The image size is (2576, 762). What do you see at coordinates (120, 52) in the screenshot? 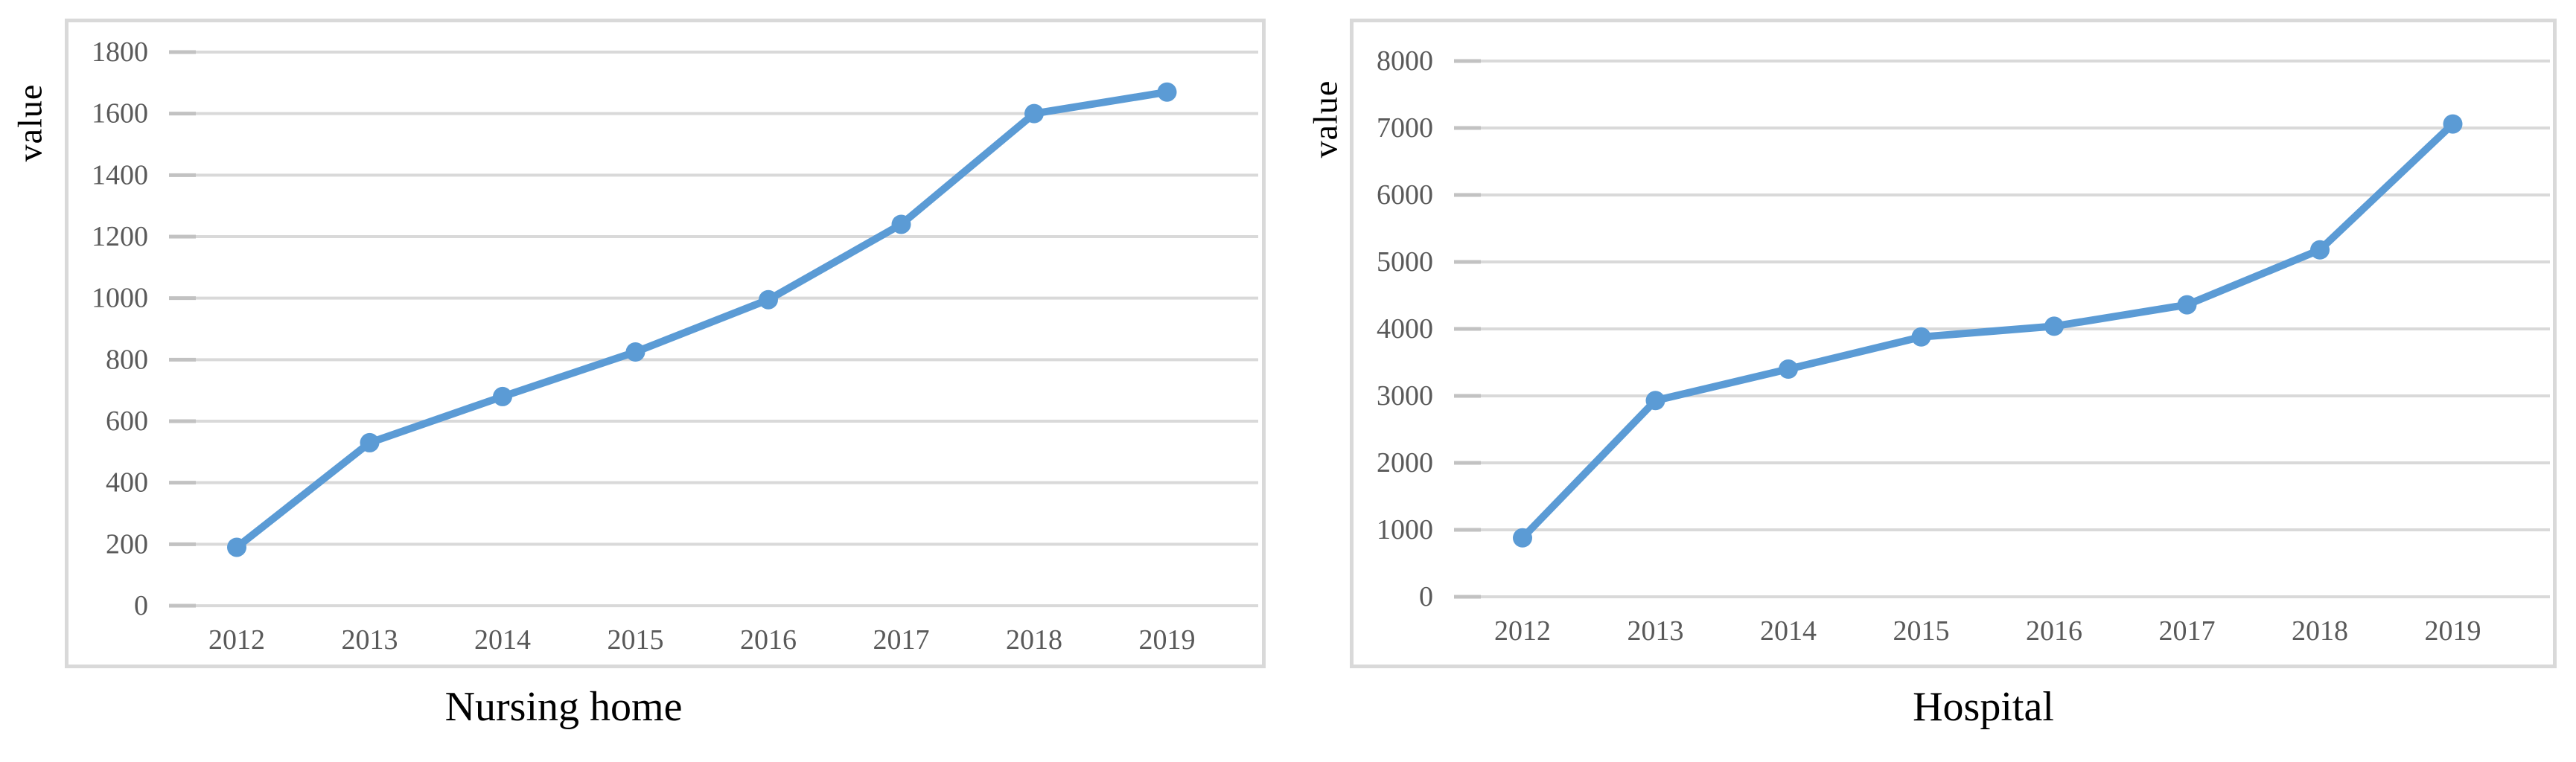
I see `y-tick-label: 1800` at bounding box center [120, 52].